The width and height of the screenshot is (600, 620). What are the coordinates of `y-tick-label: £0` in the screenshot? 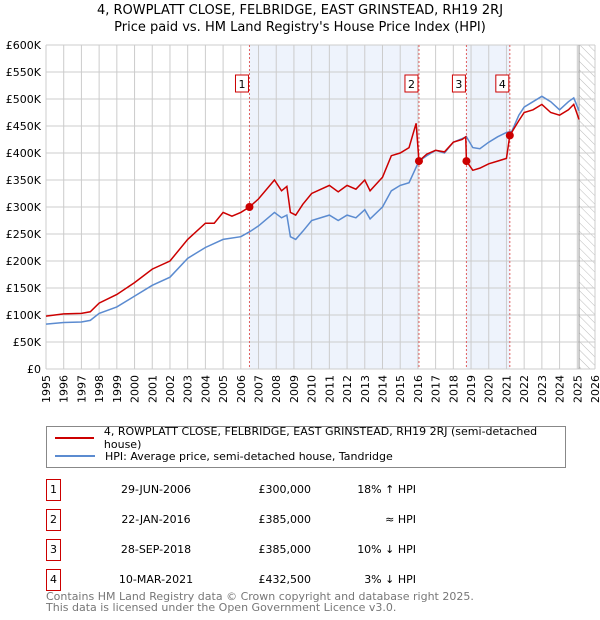 It's located at (34, 369).